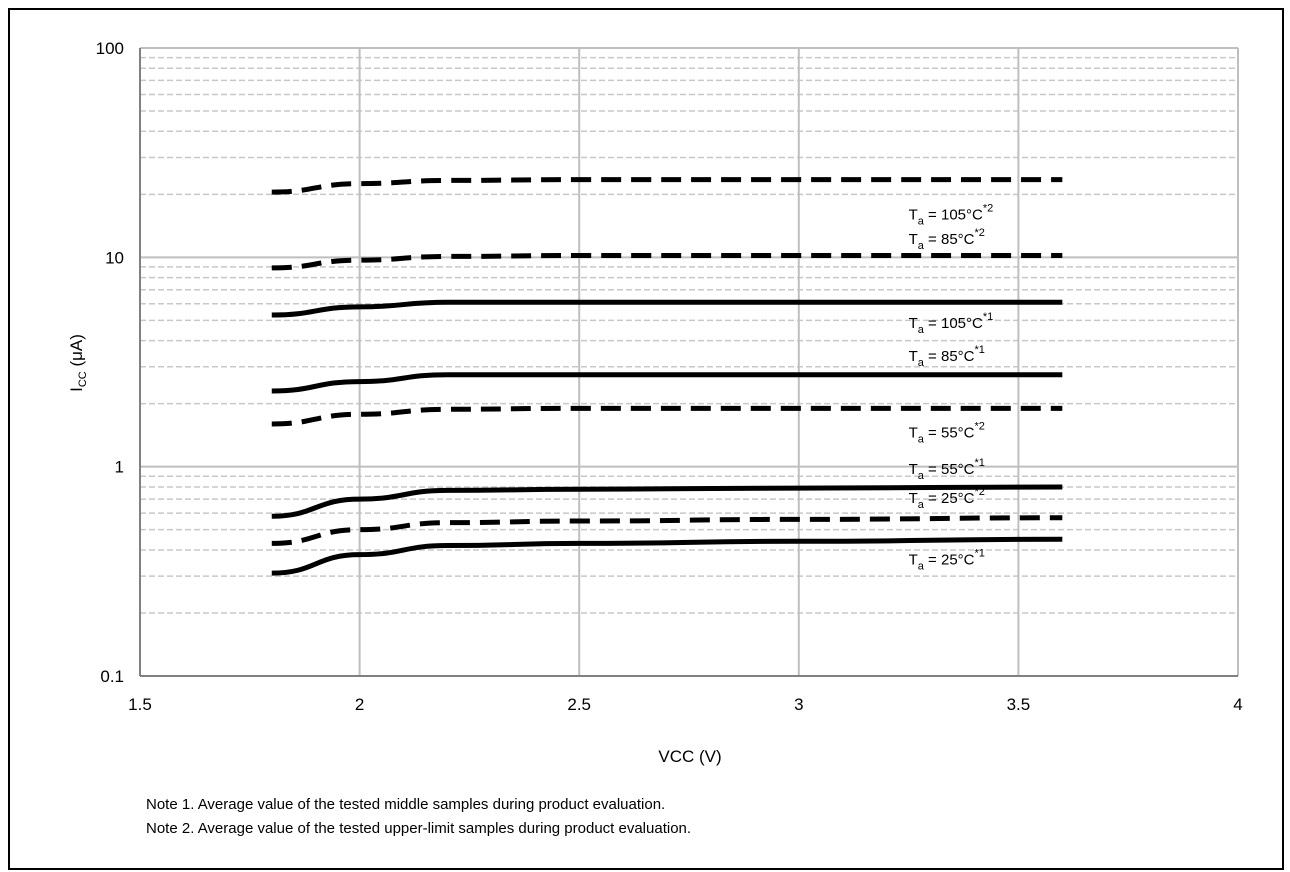  What do you see at coordinates (798, 704) in the screenshot?
I see `x-tick-label: 3` at bounding box center [798, 704].